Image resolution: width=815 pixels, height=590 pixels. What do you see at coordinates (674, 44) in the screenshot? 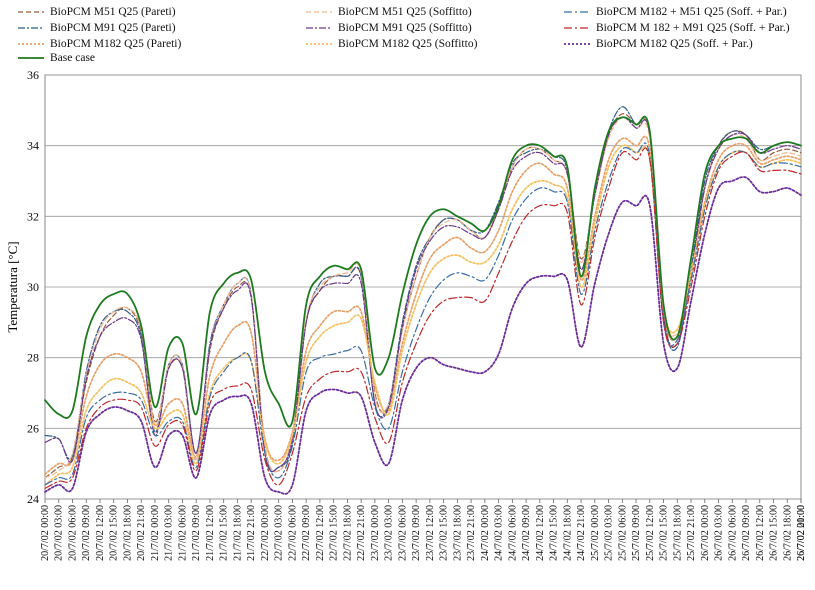
I see `legend-label: BioPCM M182 Q25 (Soff. + Par.)` at bounding box center [674, 44].